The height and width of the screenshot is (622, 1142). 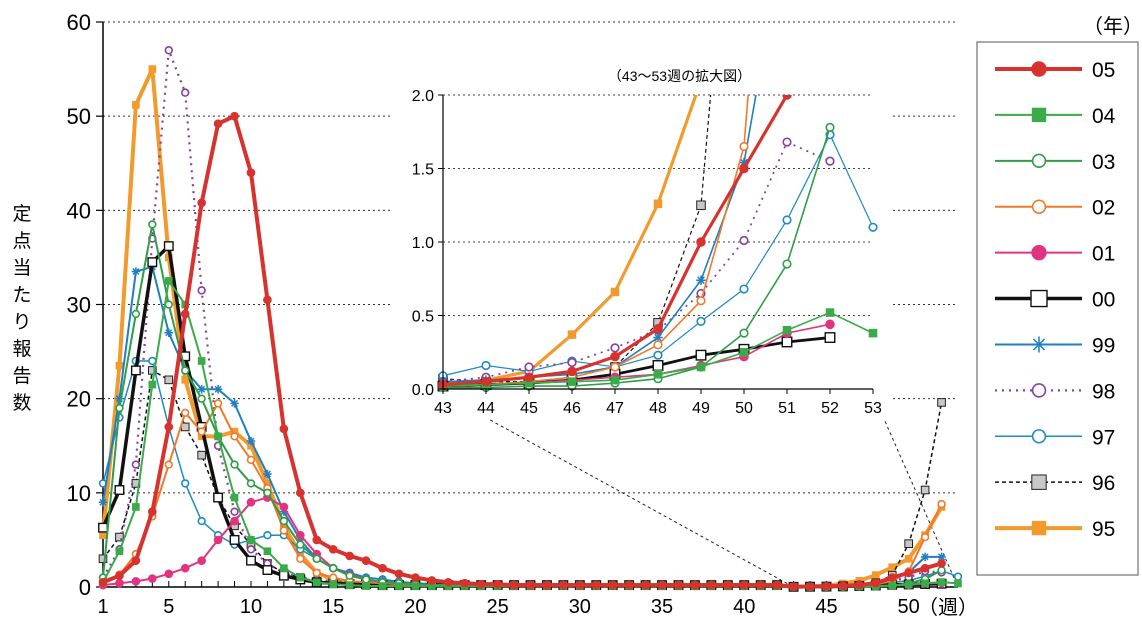 What do you see at coordinates (423, 243) in the screenshot?
I see `inset-y-tick-label: 1.0` at bounding box center [423, 243].